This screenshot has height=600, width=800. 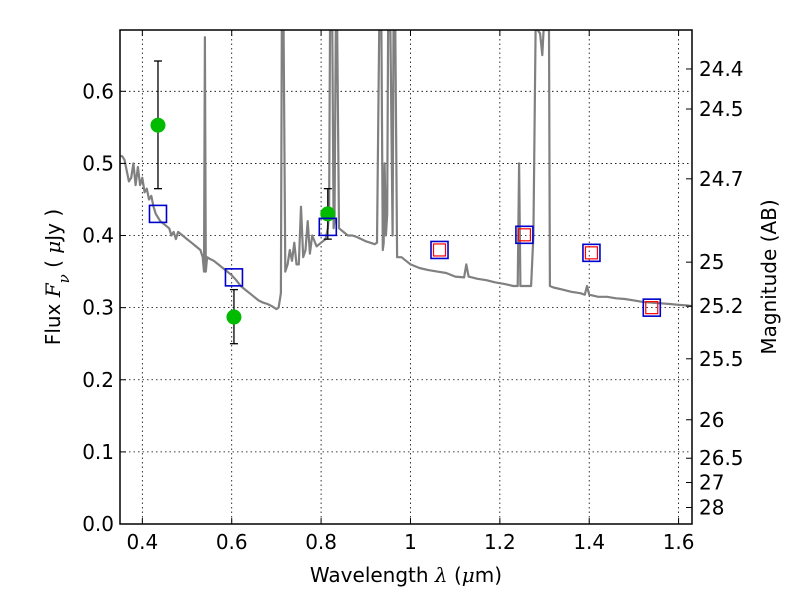 I want to click on x-axis-title-part: (, so click(x=455, y=575).